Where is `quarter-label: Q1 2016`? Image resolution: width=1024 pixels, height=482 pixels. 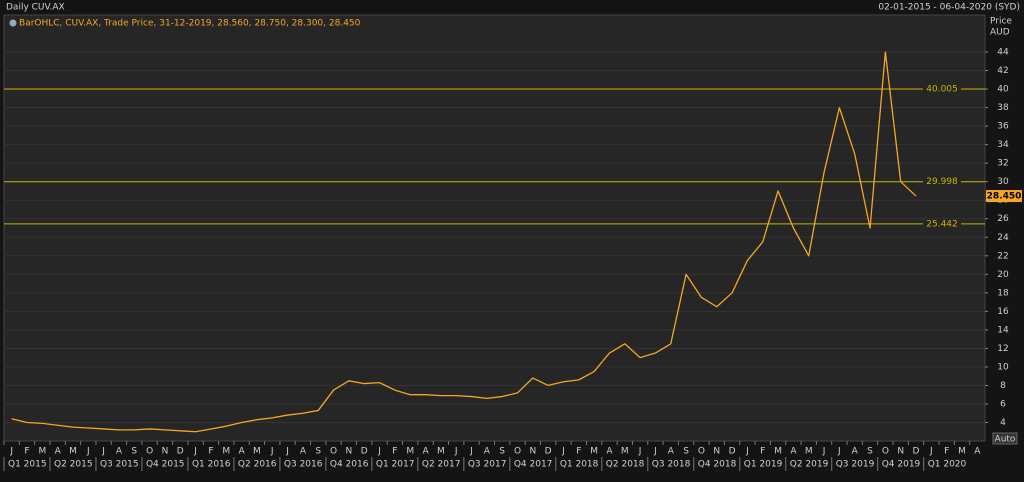 quarter-label: Q1 2016 is located at coordinates (211, 465).